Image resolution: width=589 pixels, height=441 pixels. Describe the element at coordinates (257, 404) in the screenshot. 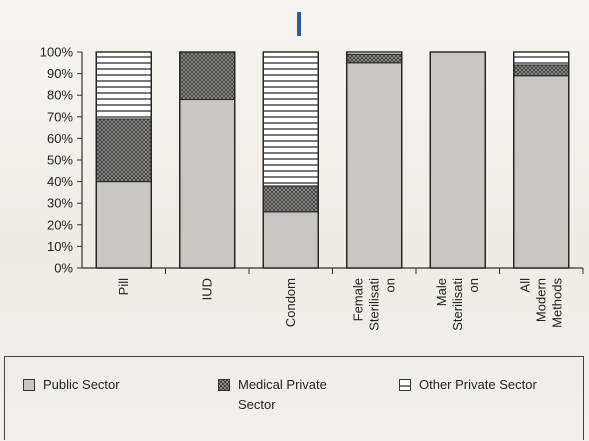

I see `legend-label-medical-private-sector-line2: Sector` at that location.